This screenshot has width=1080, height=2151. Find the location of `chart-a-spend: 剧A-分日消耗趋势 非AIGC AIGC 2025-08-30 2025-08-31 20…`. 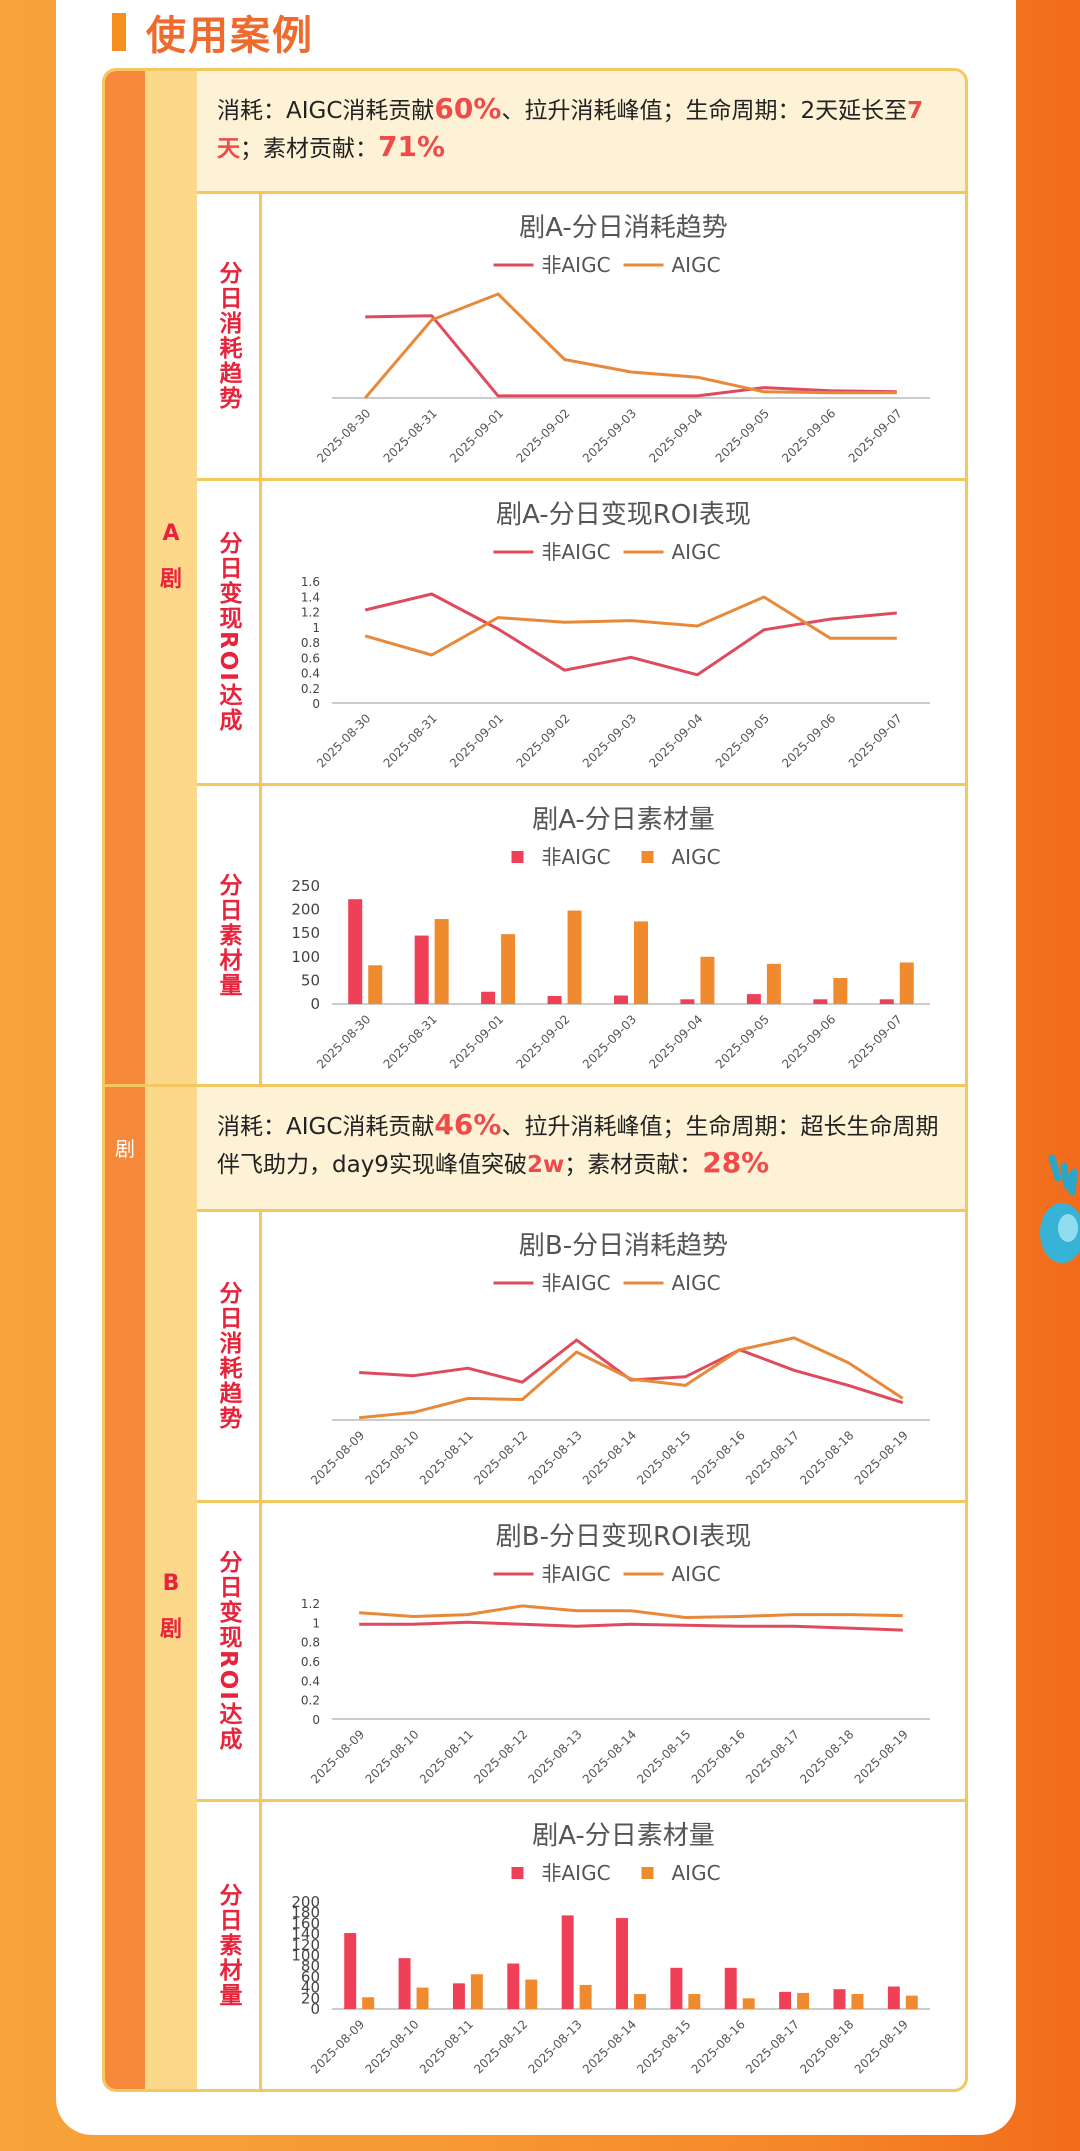

chart-a-spend: 剧A-分日消耗趋势 非AIGC AIGC 2025-08-30 2025-08-31 20… is located at coordinates (613, 336).